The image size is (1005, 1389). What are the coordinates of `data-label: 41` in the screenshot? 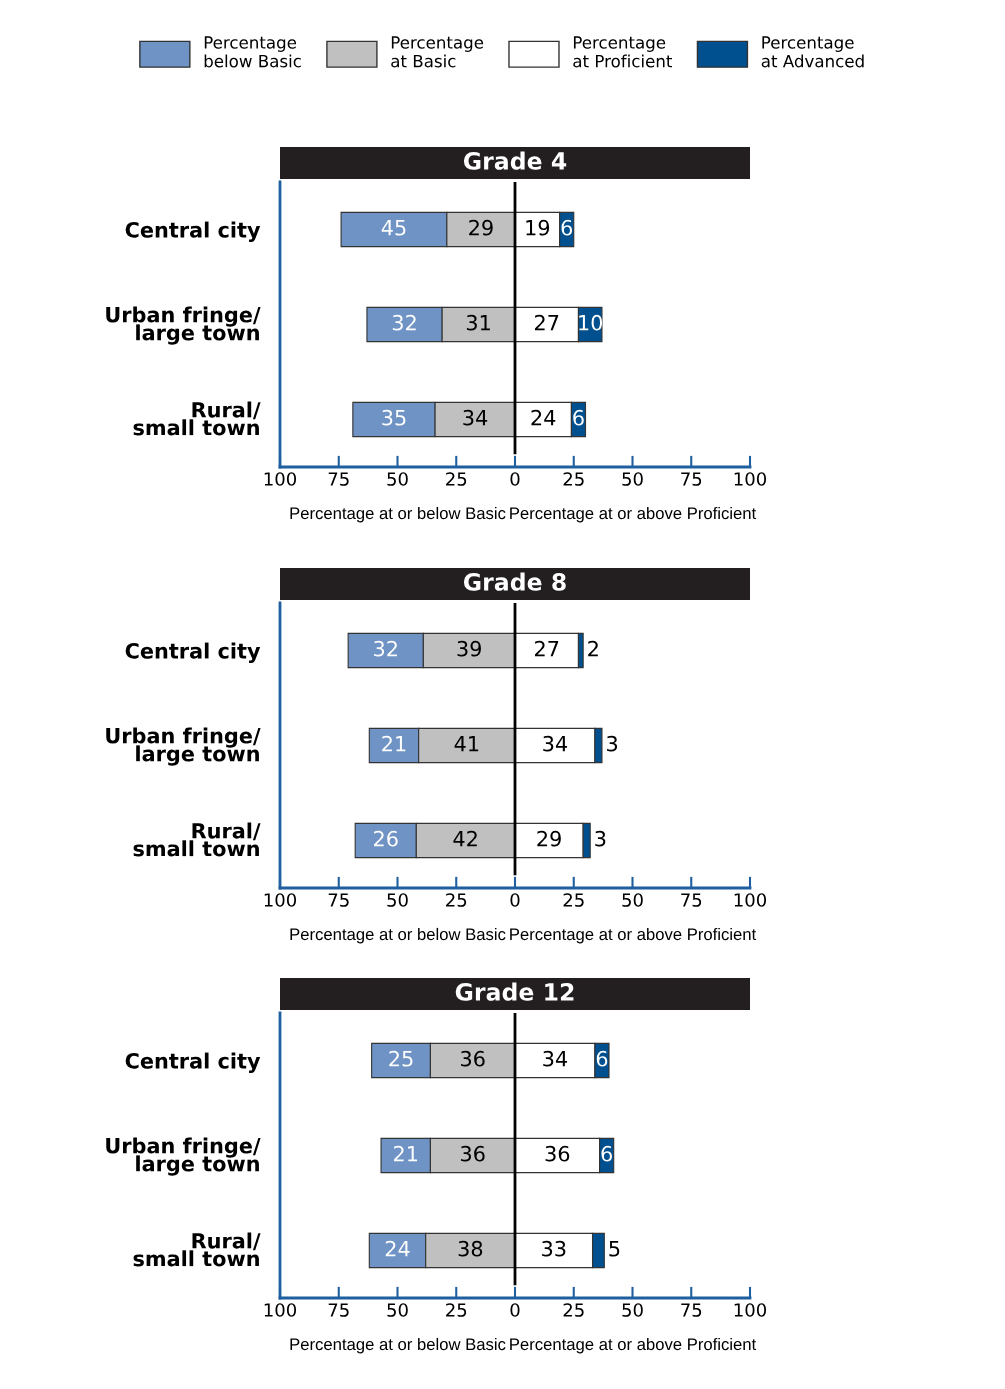 It's located at (466, 744).